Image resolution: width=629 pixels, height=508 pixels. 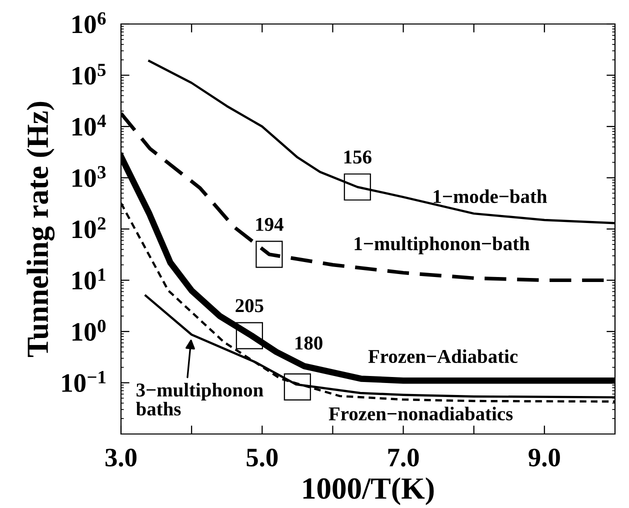 I want to click on y-axis-title: Tunneling rate (Hz), so click(x=40, y=229).